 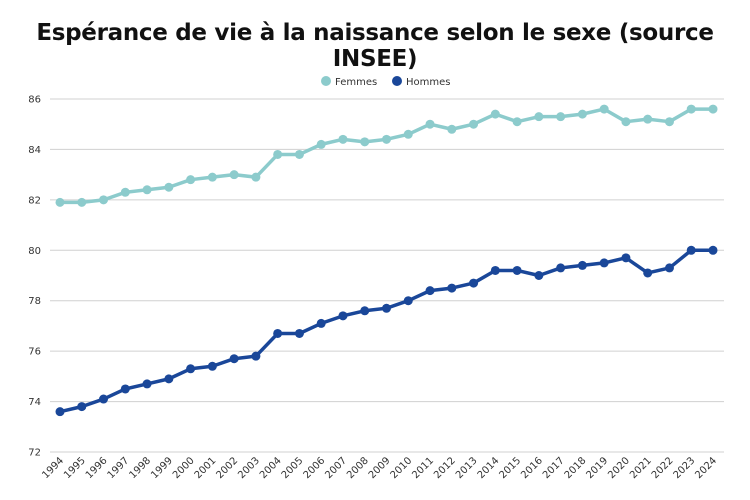 I want to click on legend-label-hommes: Hommes, so click(x=428, y=82).